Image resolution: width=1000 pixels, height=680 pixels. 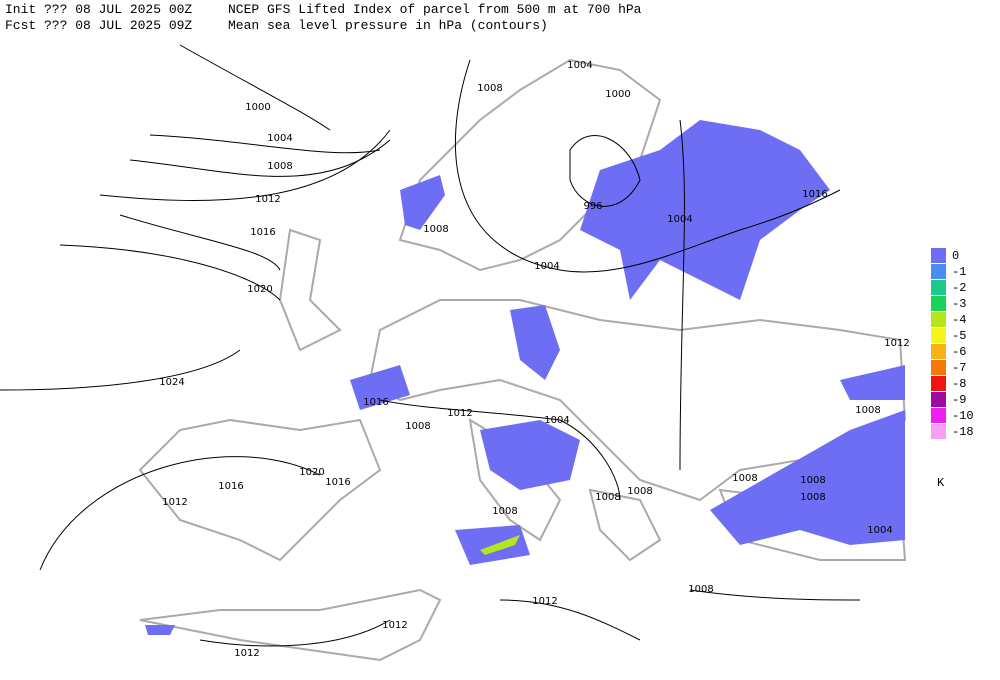 I want to click on legend-label: -10, so click(x=963, y=416).